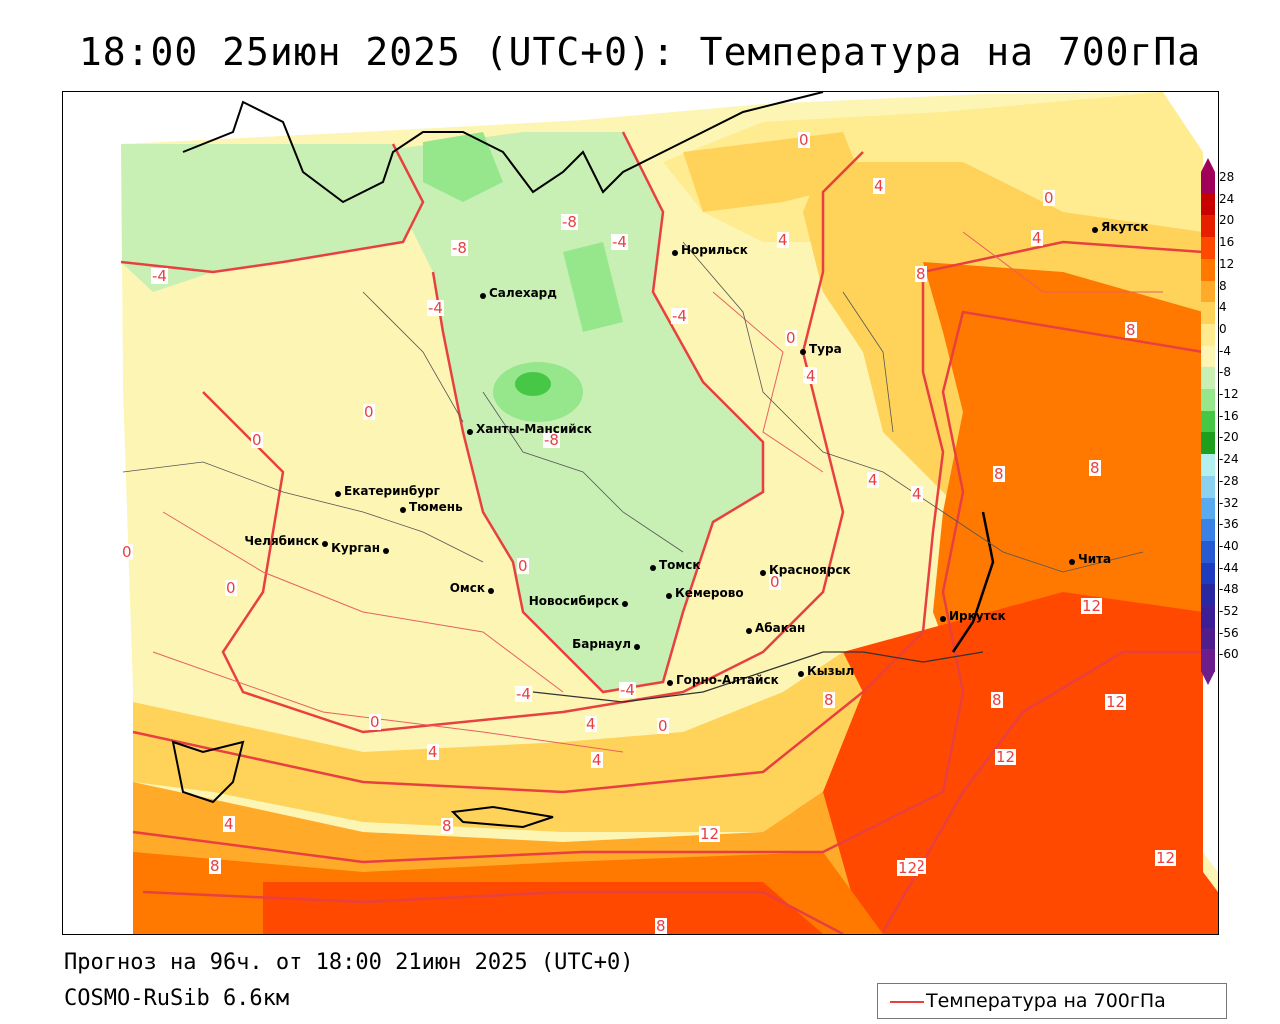 The image size is (1280, 1024). What do you see at coordinates (1229, 394) in the screenshot?
I see `colorbar-tick-label: -12` at bounding box center [1229, 394].